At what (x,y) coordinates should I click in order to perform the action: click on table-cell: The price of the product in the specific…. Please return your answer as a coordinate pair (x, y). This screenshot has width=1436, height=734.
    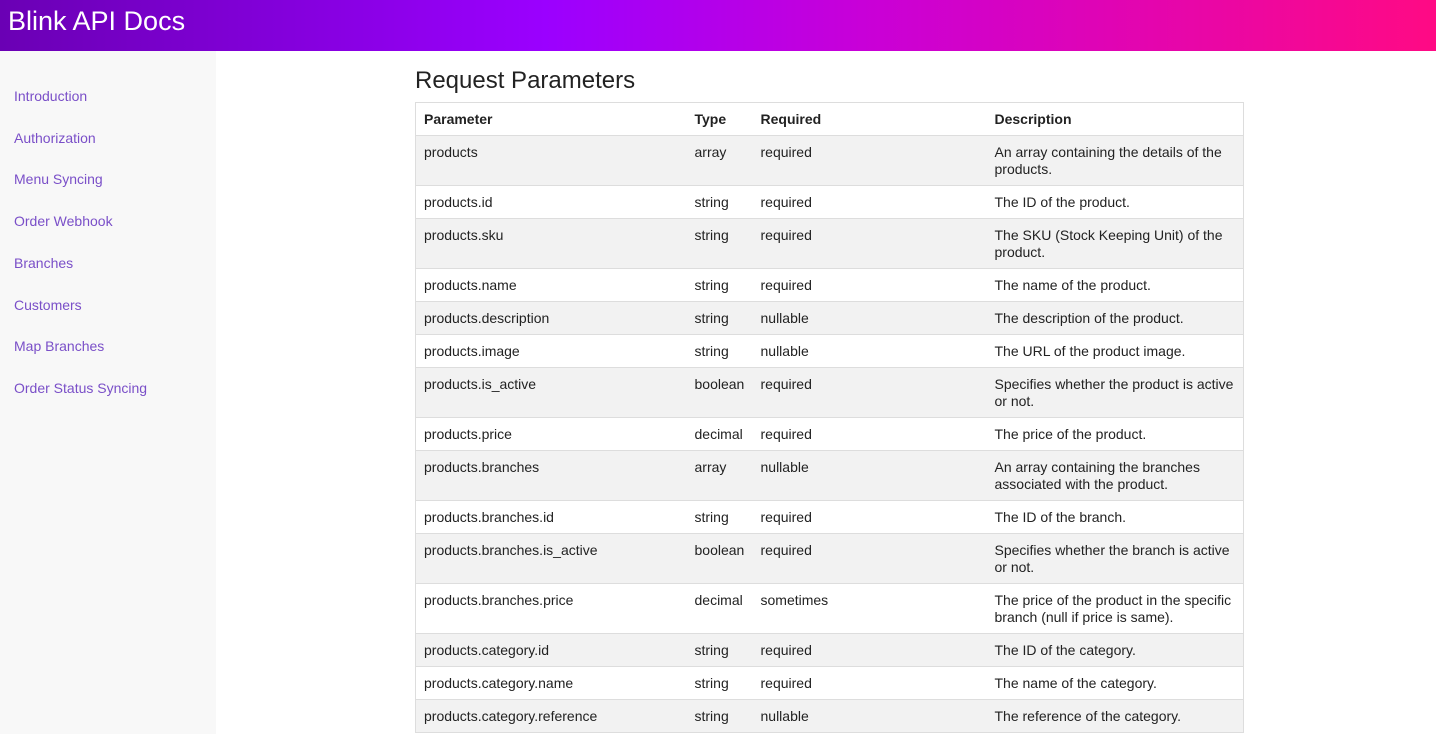
    Looking at the image, I should click on (1115, 608).